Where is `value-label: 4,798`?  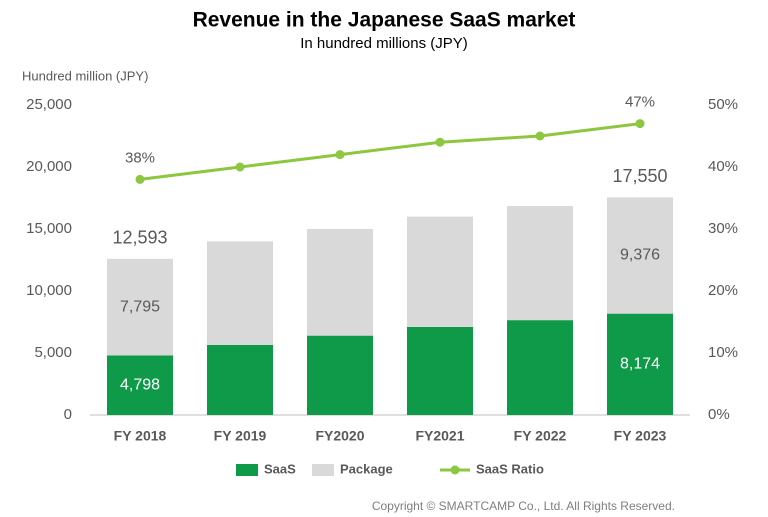
value-label: 4,798 is located at coordinates (140, 384).